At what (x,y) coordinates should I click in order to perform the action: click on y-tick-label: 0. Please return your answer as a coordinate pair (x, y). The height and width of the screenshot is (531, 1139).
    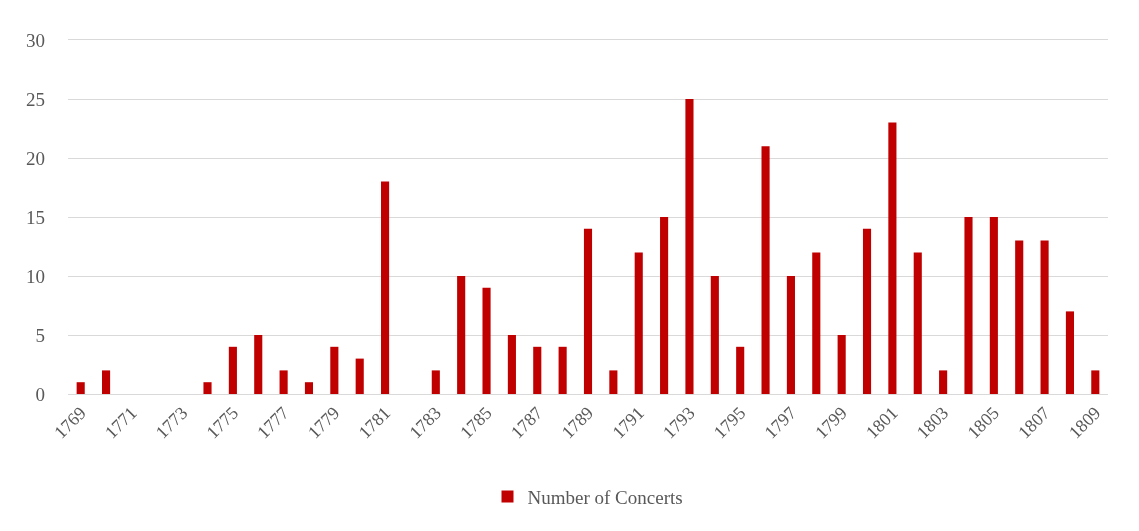
    Looking at the image, I should click on (40, 394).